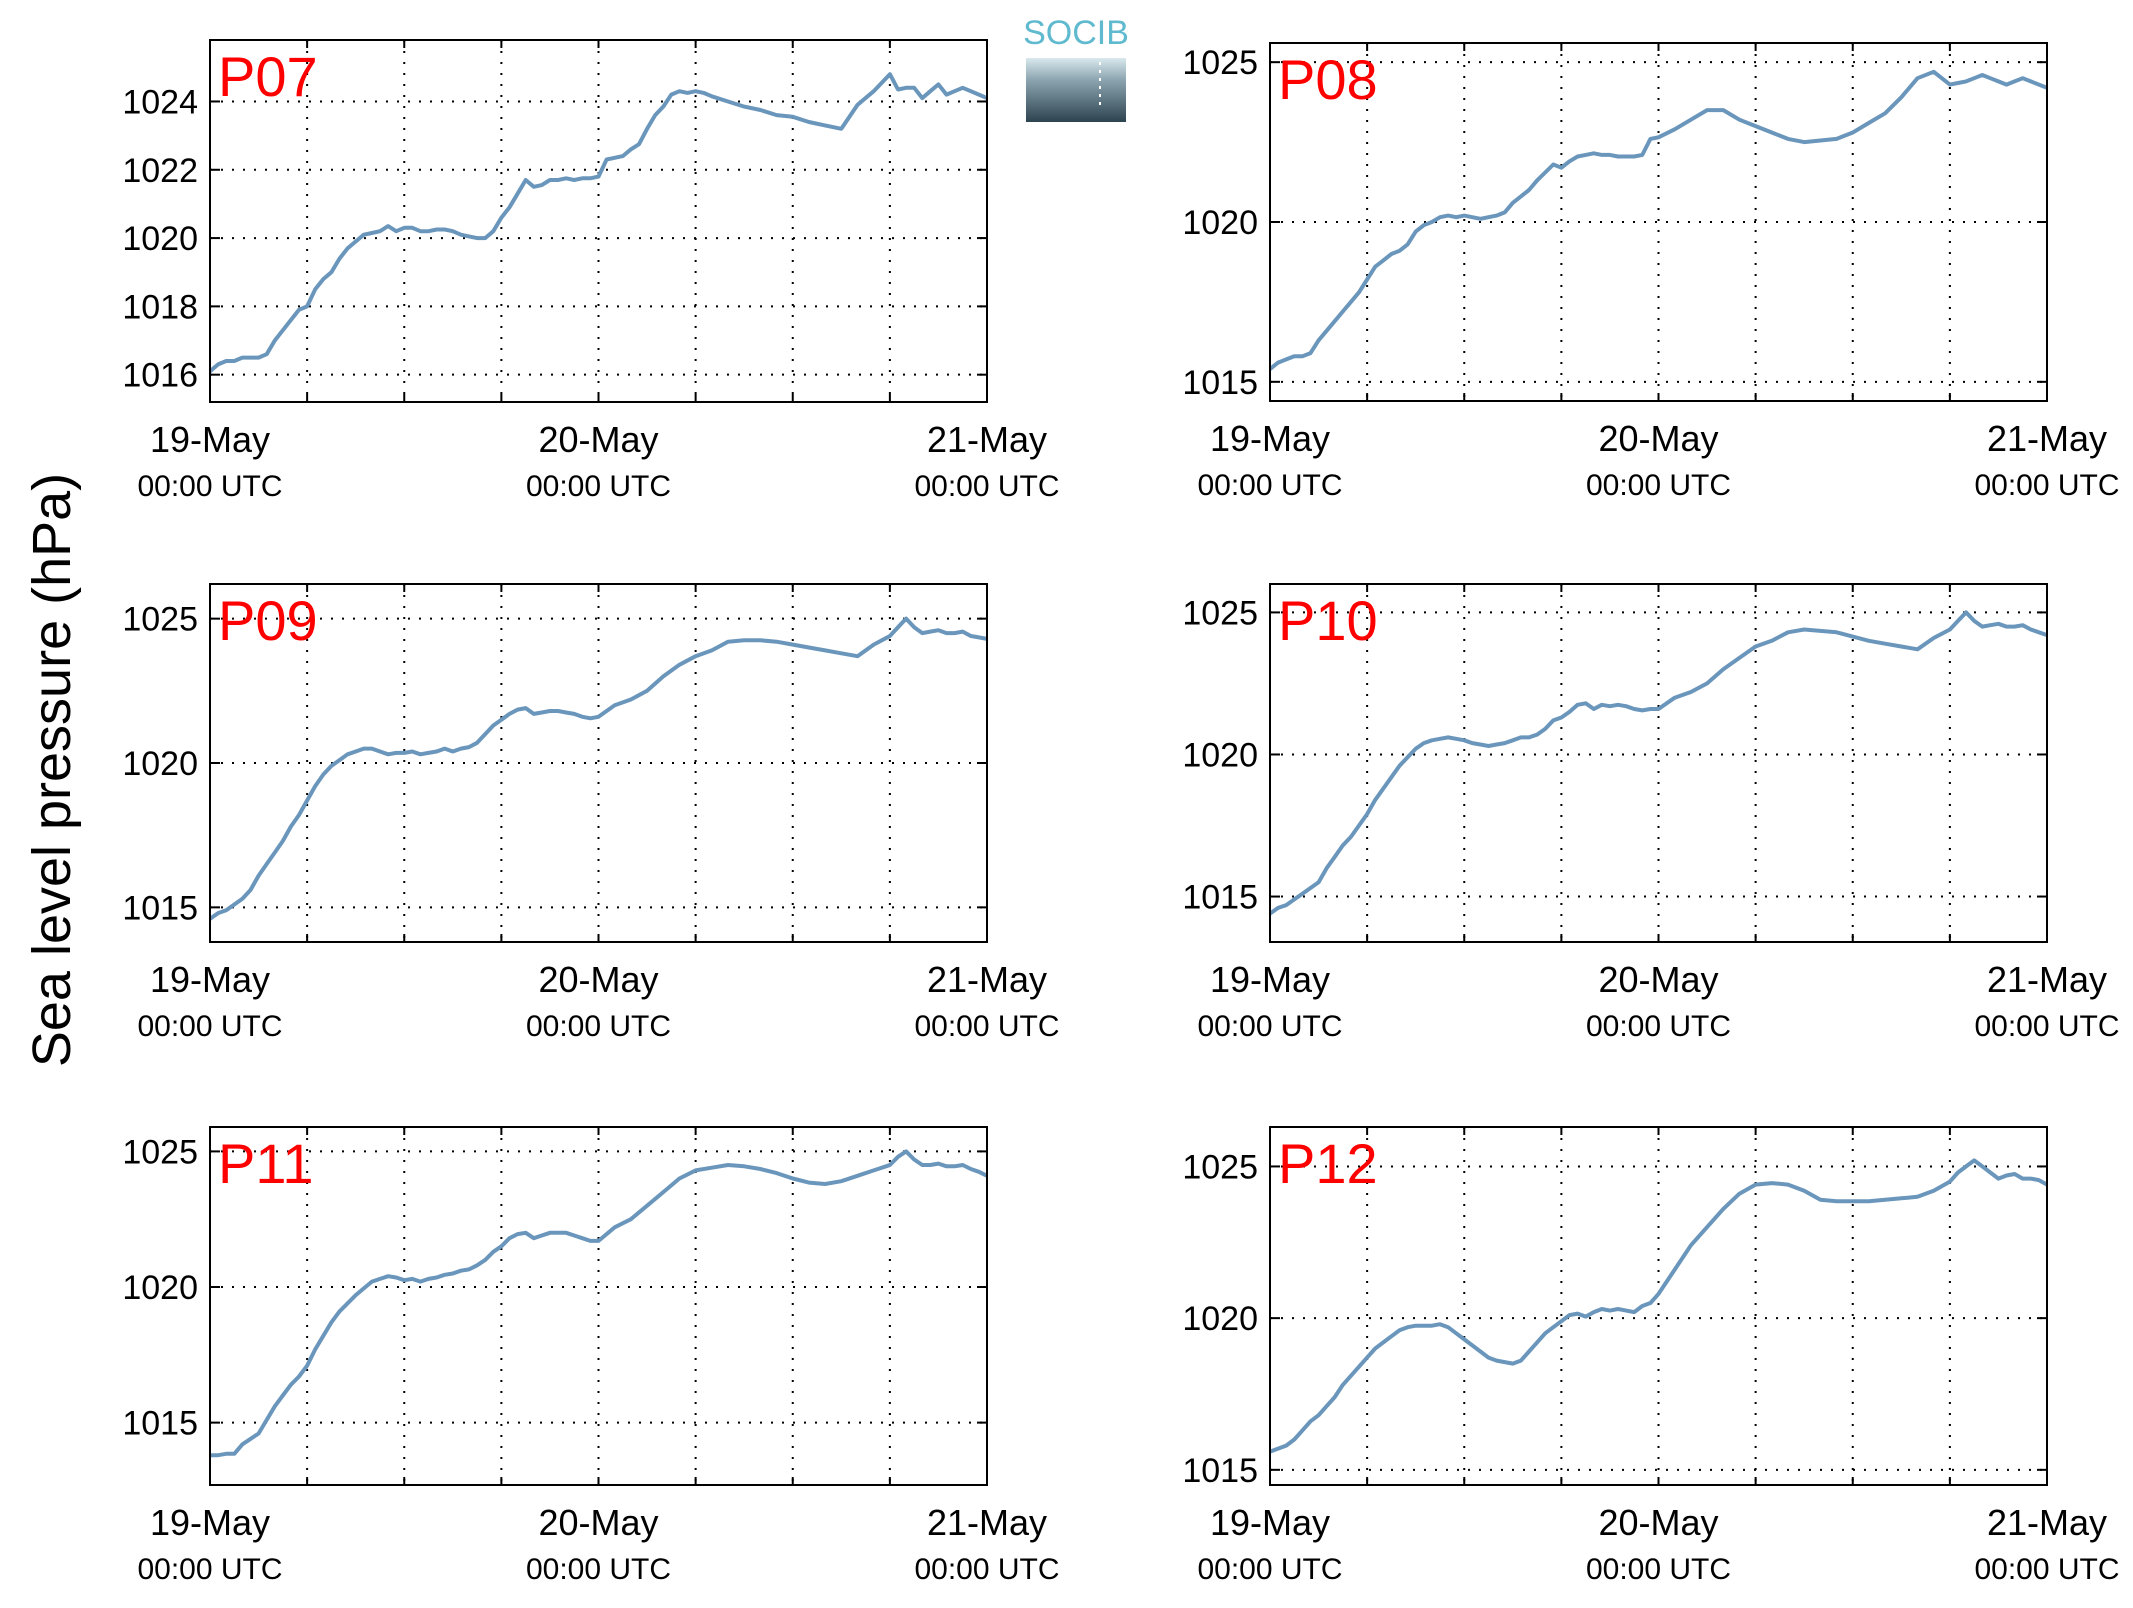  What do you see at coordinates (265, 1163) in the screenshot?
I see `panel-label: P11` at bounding box center [265, 1163].